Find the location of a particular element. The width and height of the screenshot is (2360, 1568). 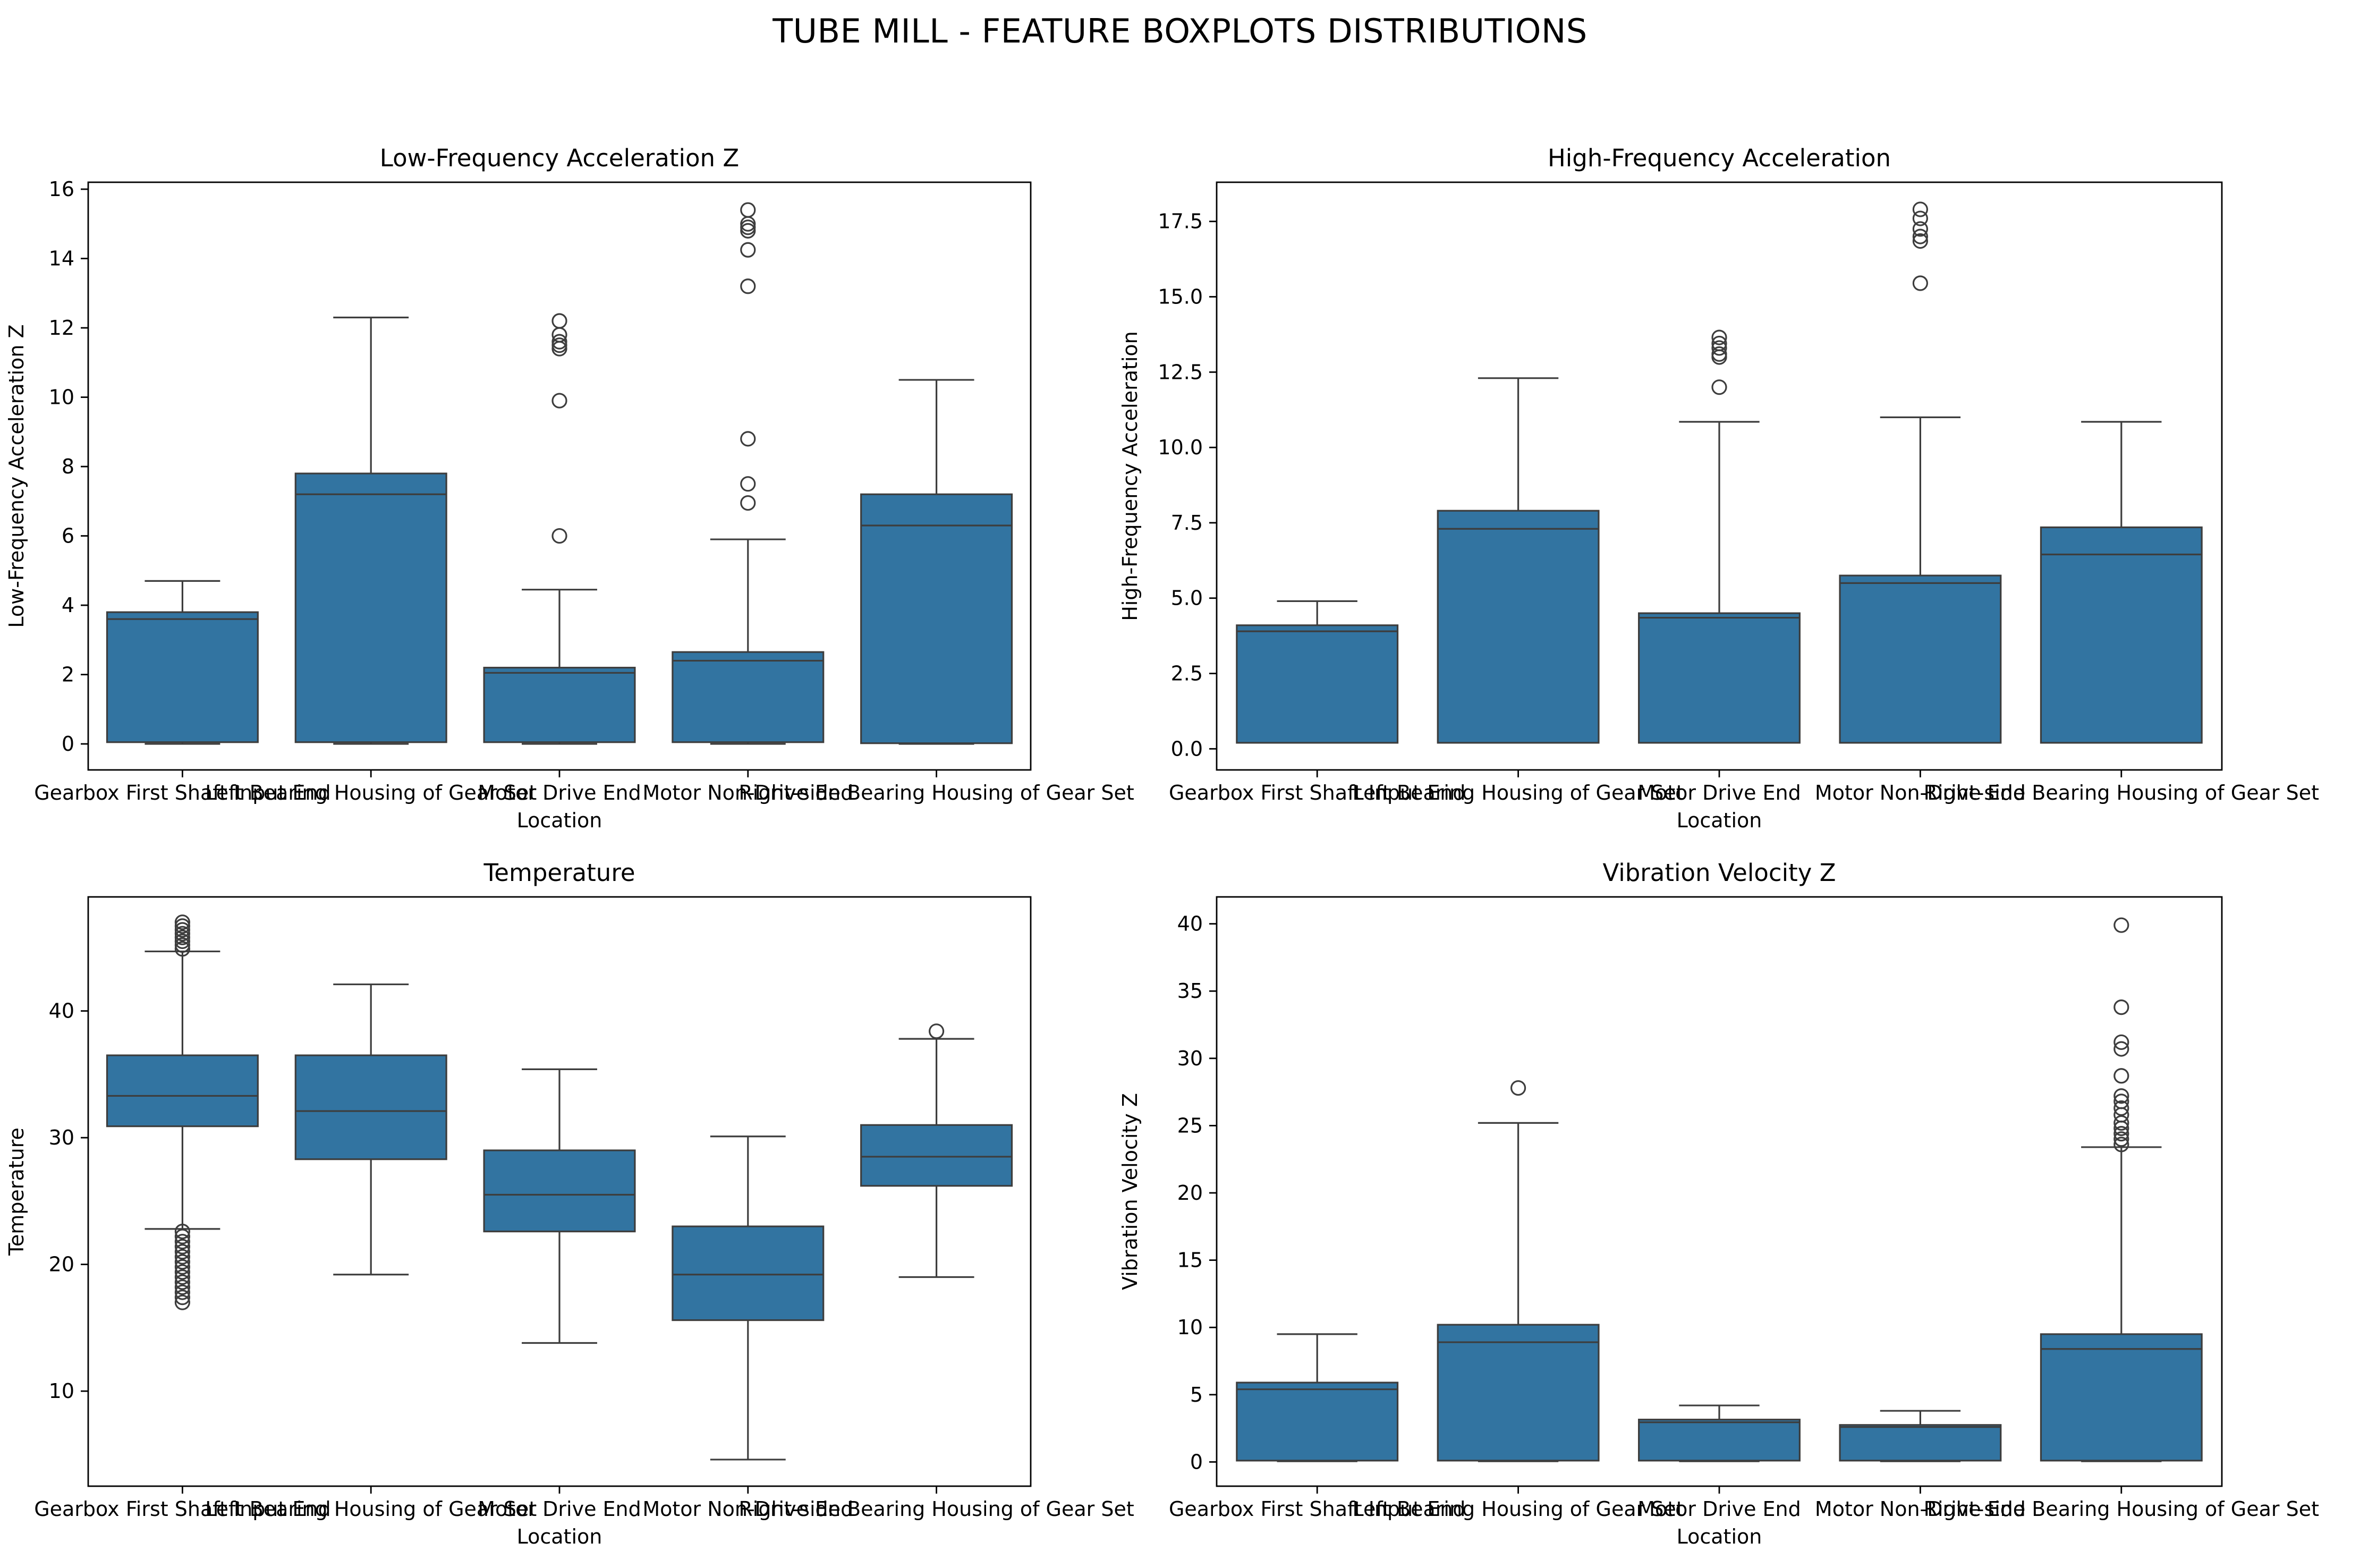

y-tick-label: 16 is located at coordinates (61, 189).